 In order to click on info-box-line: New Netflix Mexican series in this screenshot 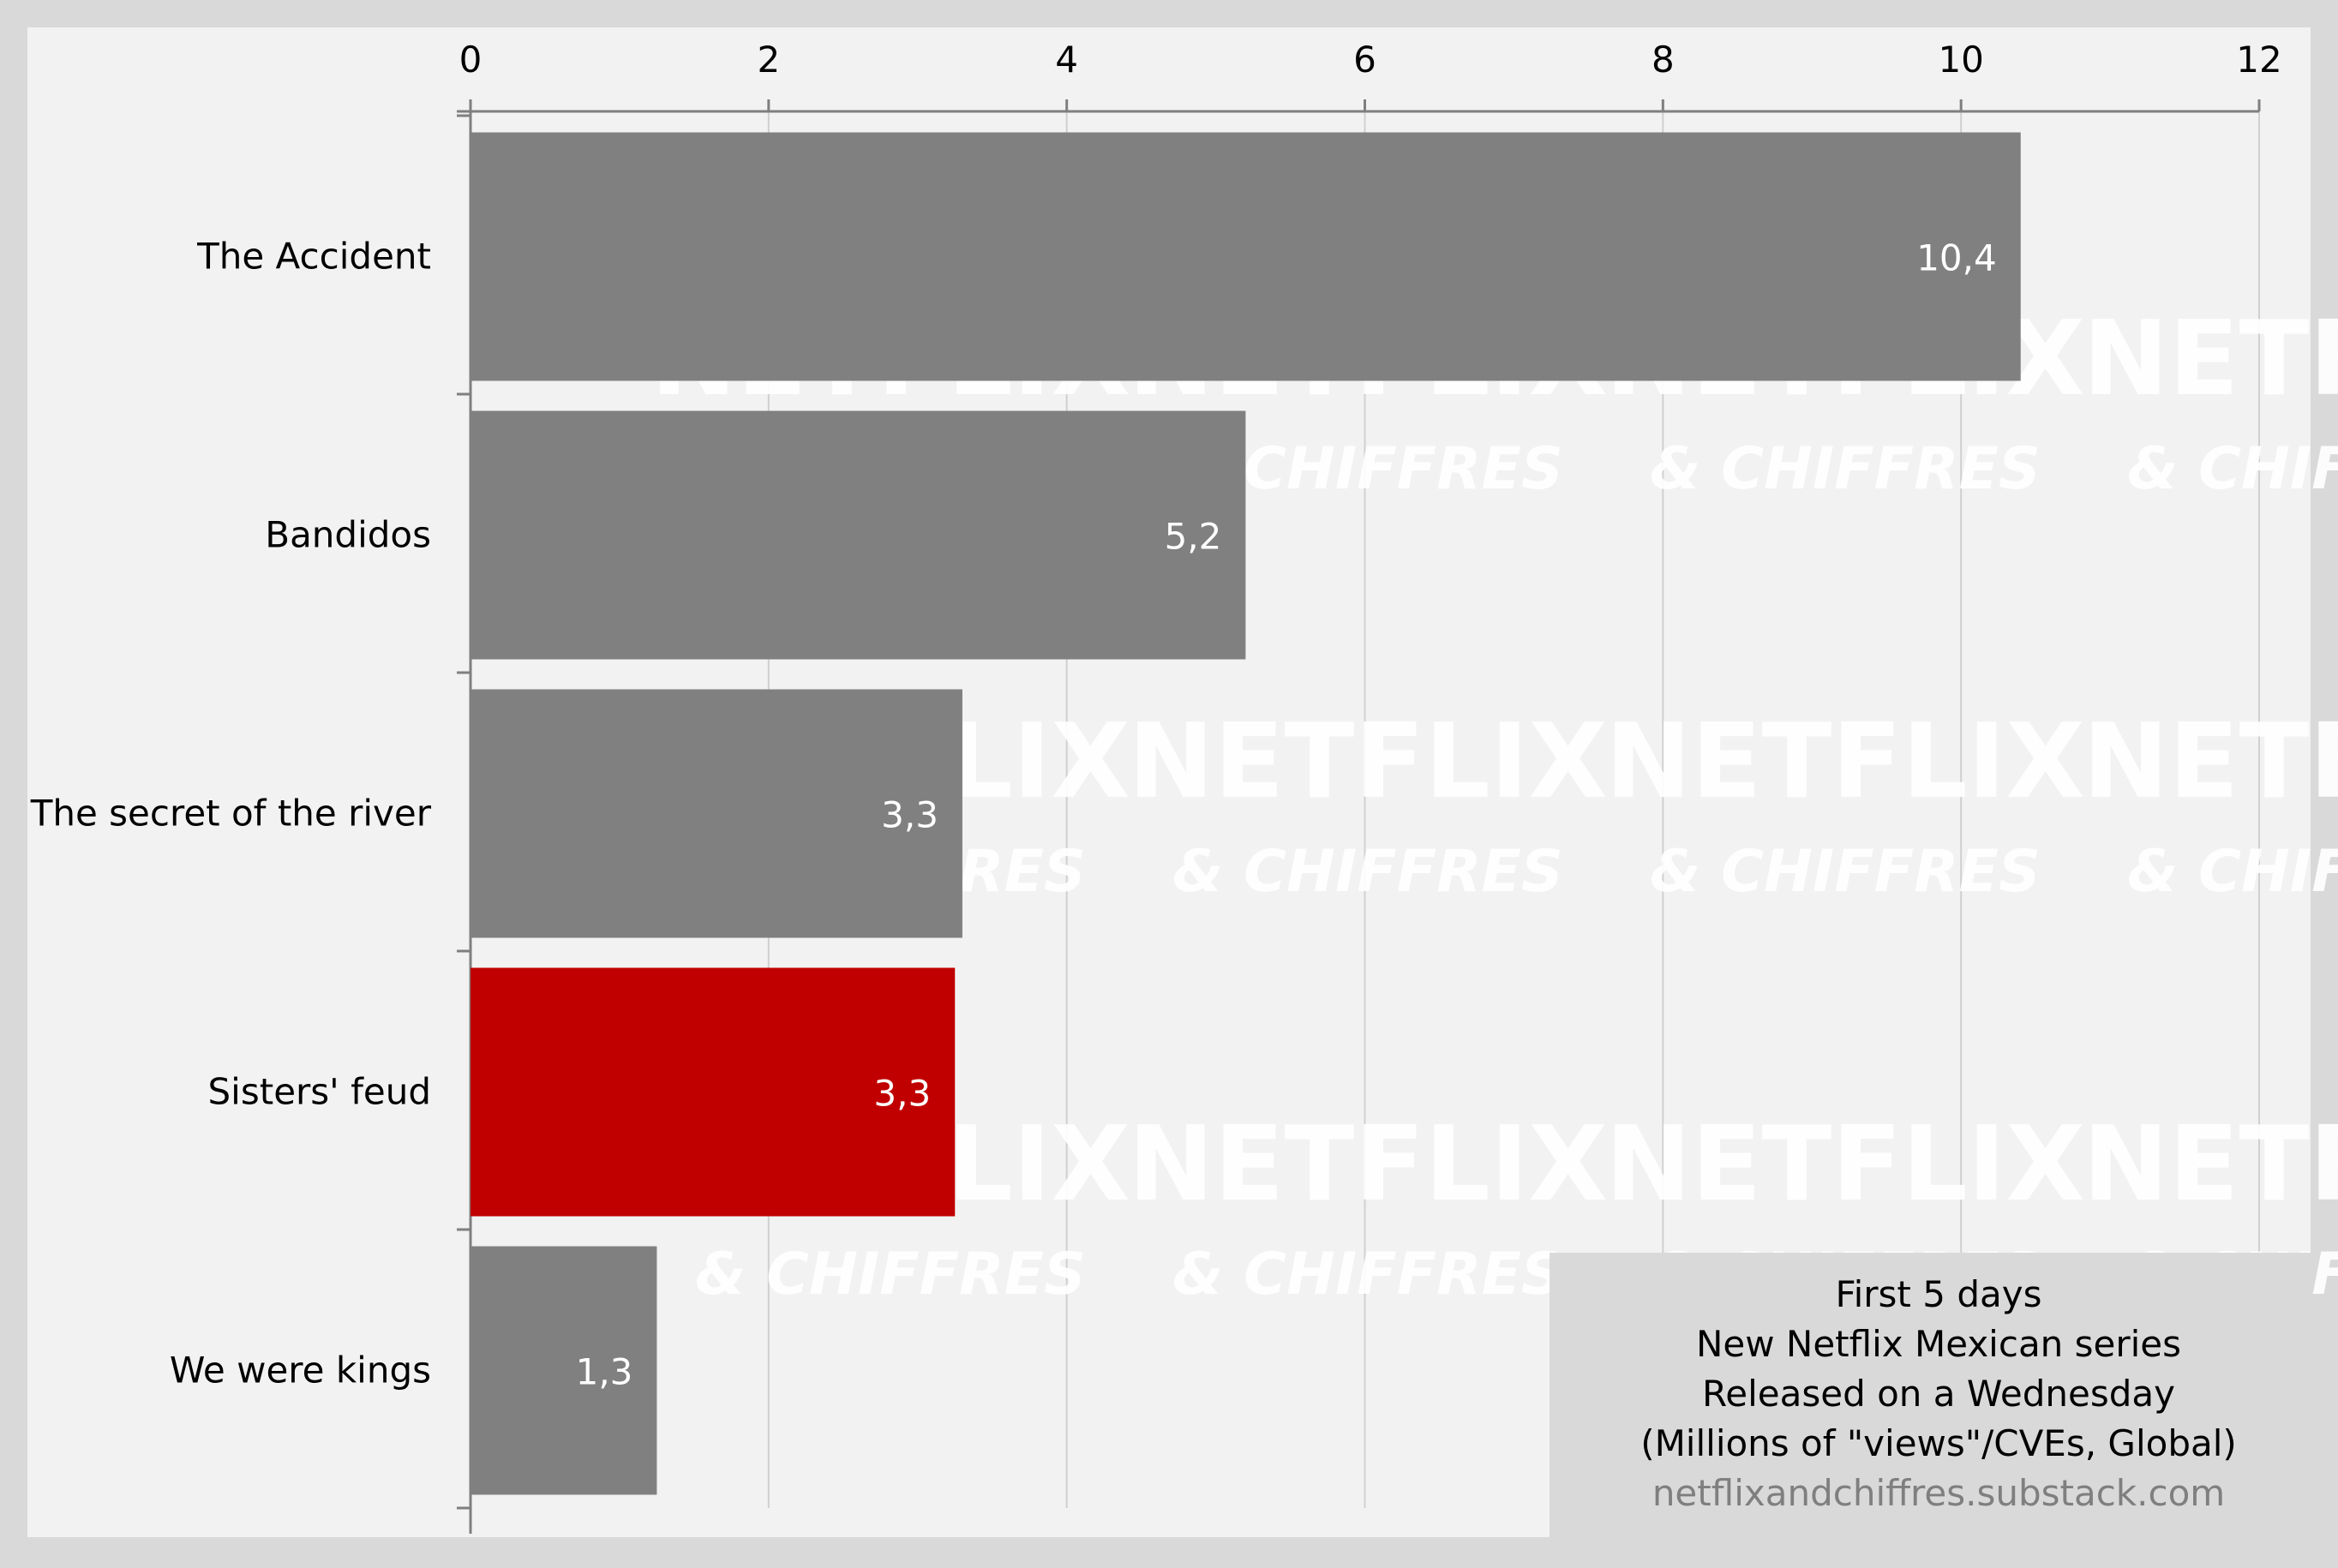, I will do `click(1938, 1344)`.